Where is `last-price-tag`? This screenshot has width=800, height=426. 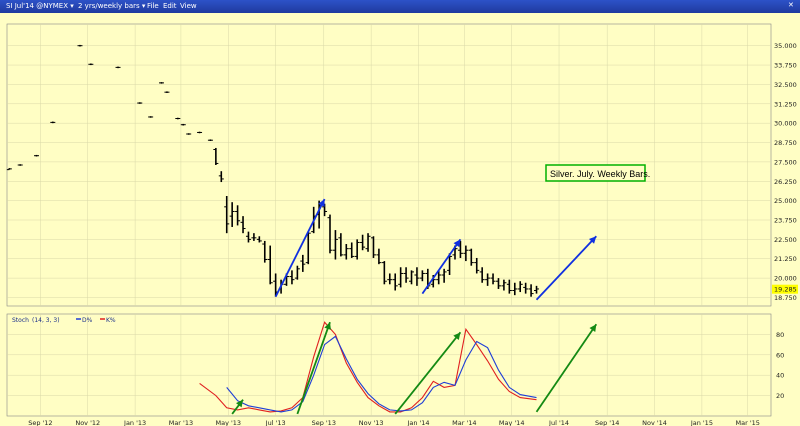 last-price-tag is located at coordinates (785, 289).